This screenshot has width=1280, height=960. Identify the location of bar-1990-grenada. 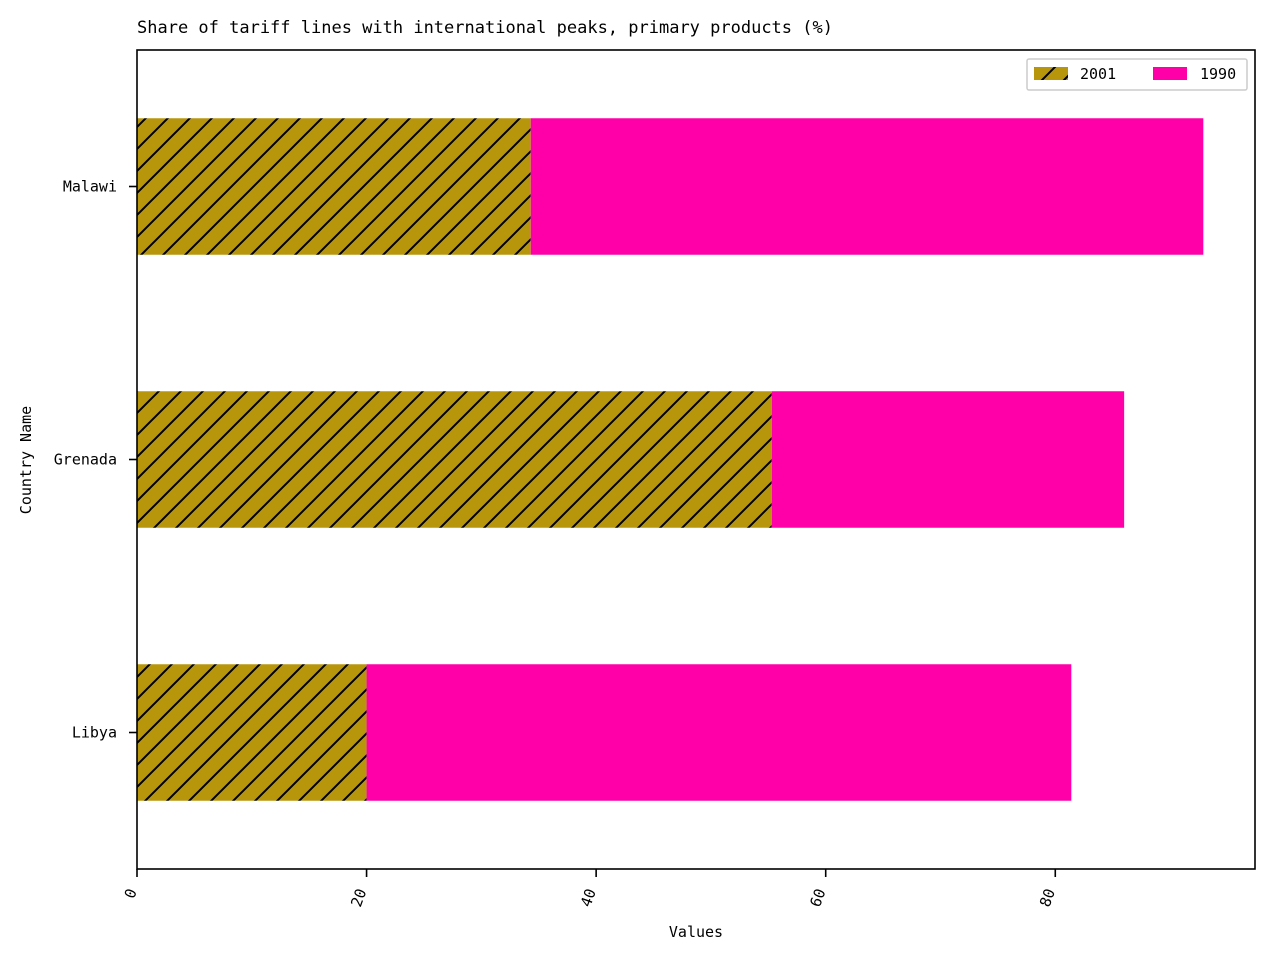
(948, 459).